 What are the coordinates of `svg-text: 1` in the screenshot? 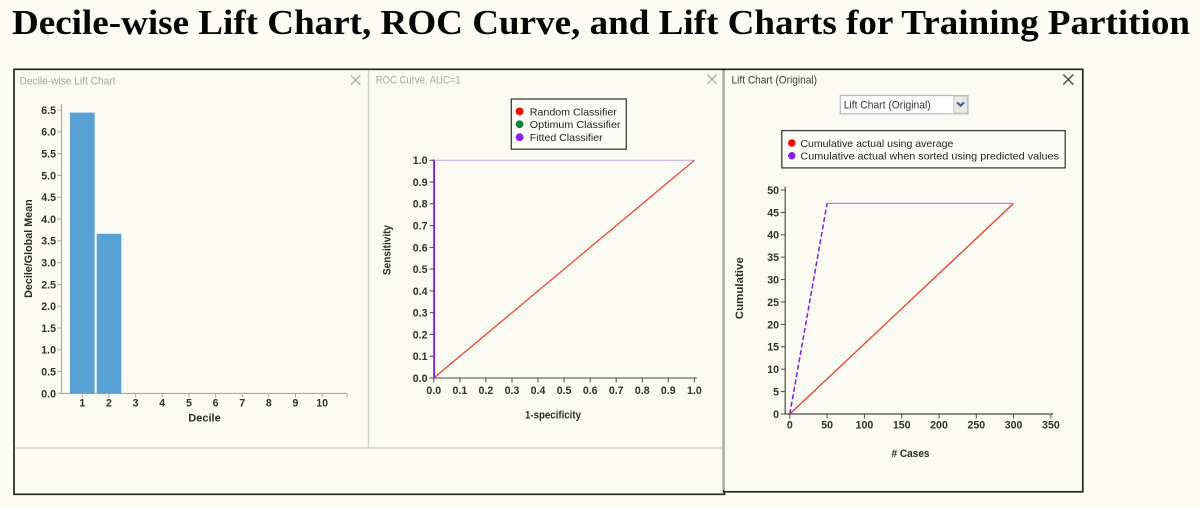 It's located at (82, 403).